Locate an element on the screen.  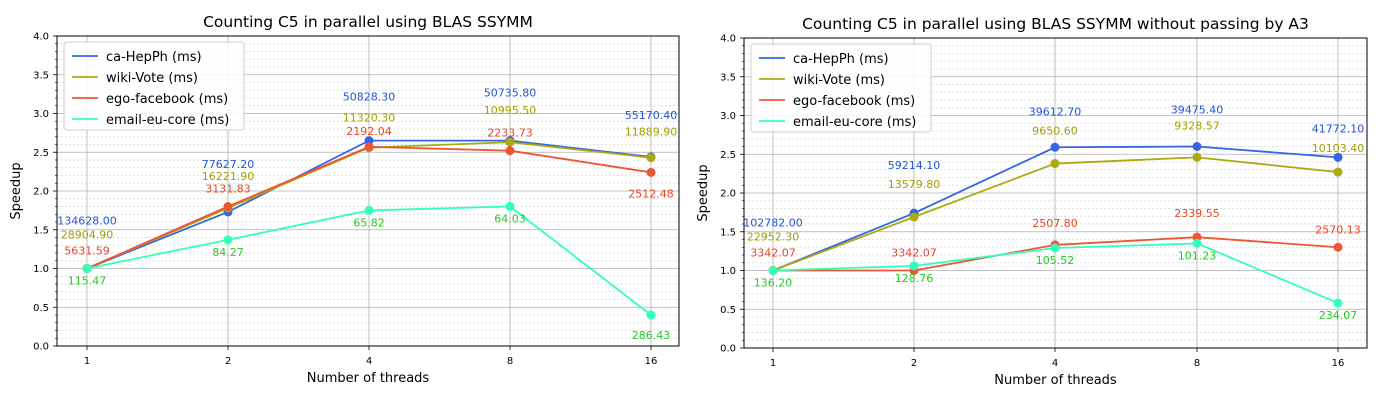
data-label: 84.27 is located at coordinates (228, 252).